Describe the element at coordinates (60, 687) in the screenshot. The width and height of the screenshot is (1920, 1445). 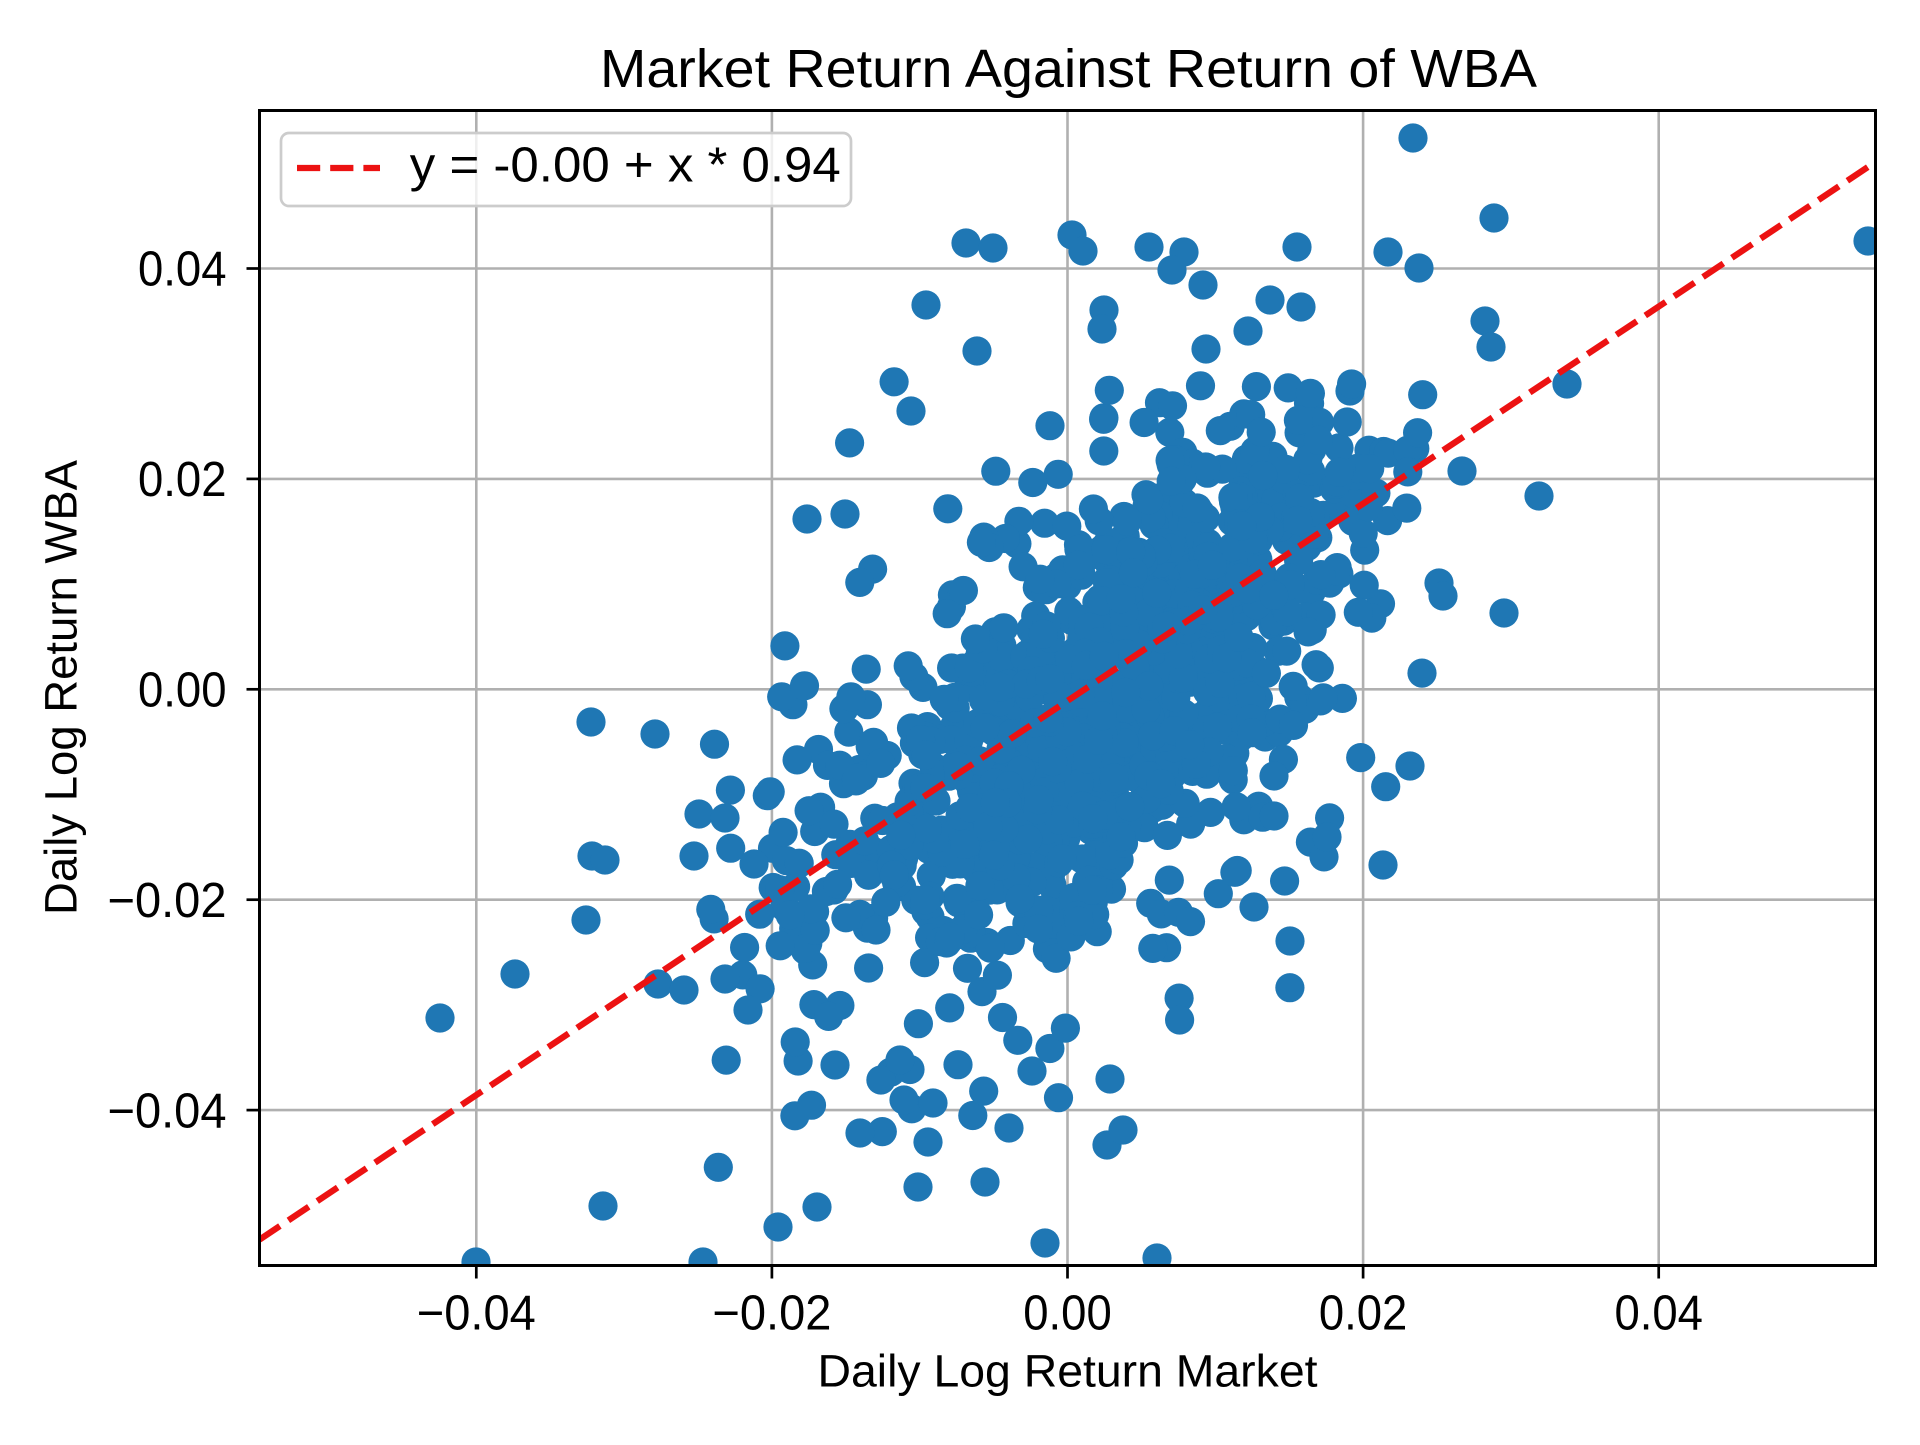
I see `svg-text: Daily Log Return WBA` at that location.